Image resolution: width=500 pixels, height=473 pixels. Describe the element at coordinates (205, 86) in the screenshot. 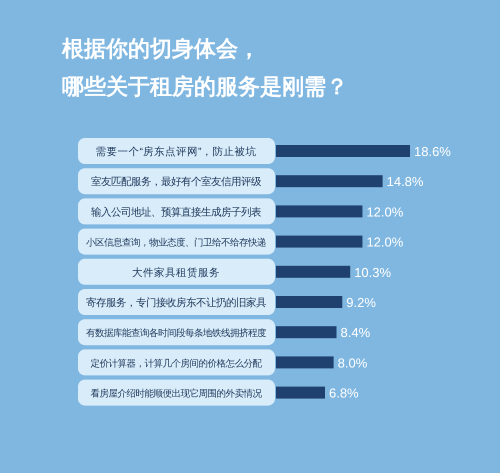

I see `chart-subtitle: 哪些关于租房的服务是刚需？` at that location.